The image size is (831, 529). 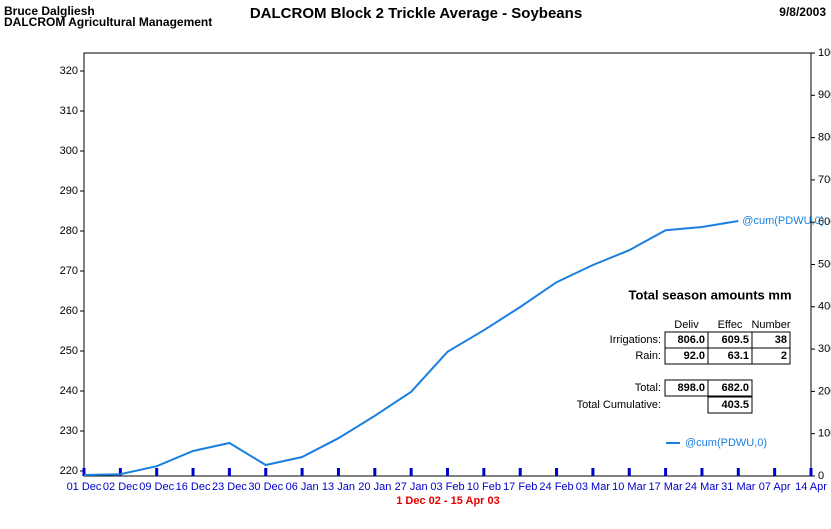 What do you see at coordinates (824, 391) in the screenshot?
I see `y2-tick-label: 200` at bounding box center [824, 391].